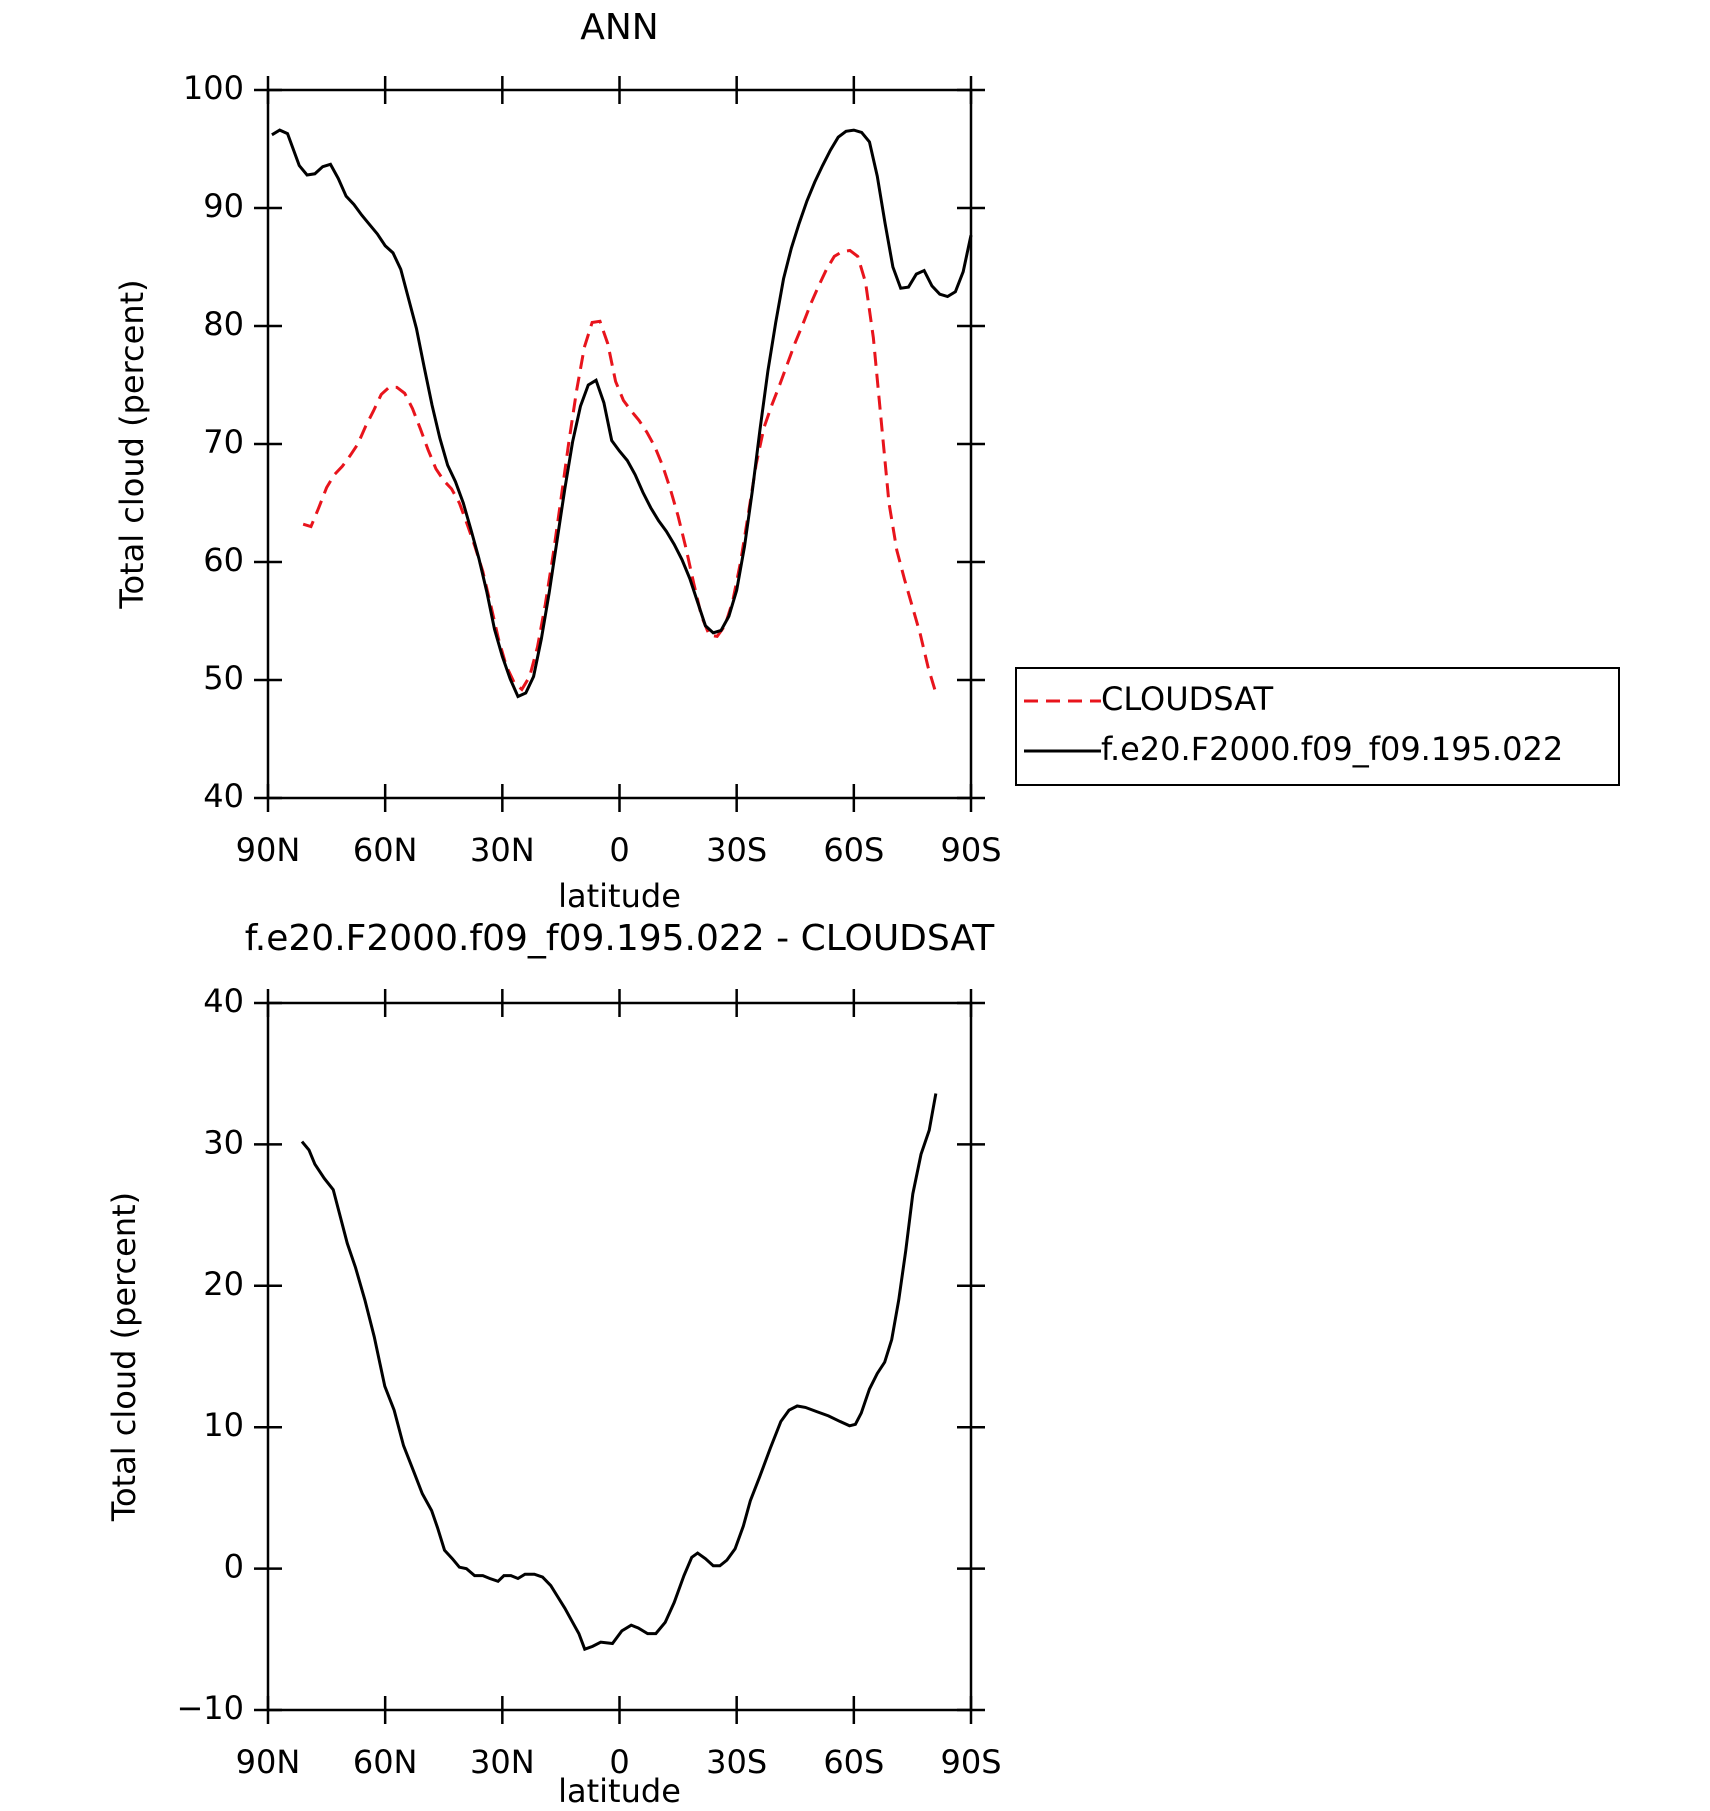 Image resolution: width=1710 pixels, height=1811 pixels. What do you see at coordinates (619, 27) in the screenshot?
I see `chart-title: ANN` at bounding box center [619, 27].